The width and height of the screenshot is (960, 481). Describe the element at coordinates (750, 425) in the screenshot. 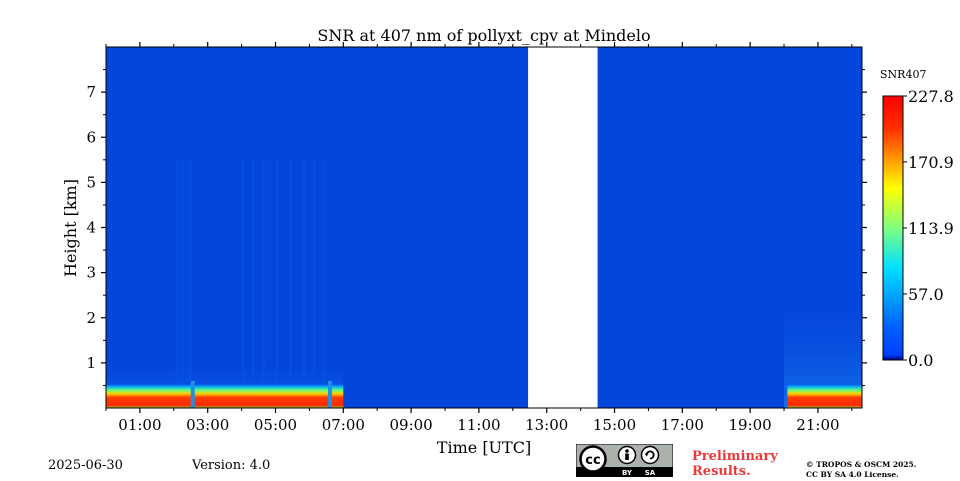

I see `x-tick-label: 19:00` at that location.